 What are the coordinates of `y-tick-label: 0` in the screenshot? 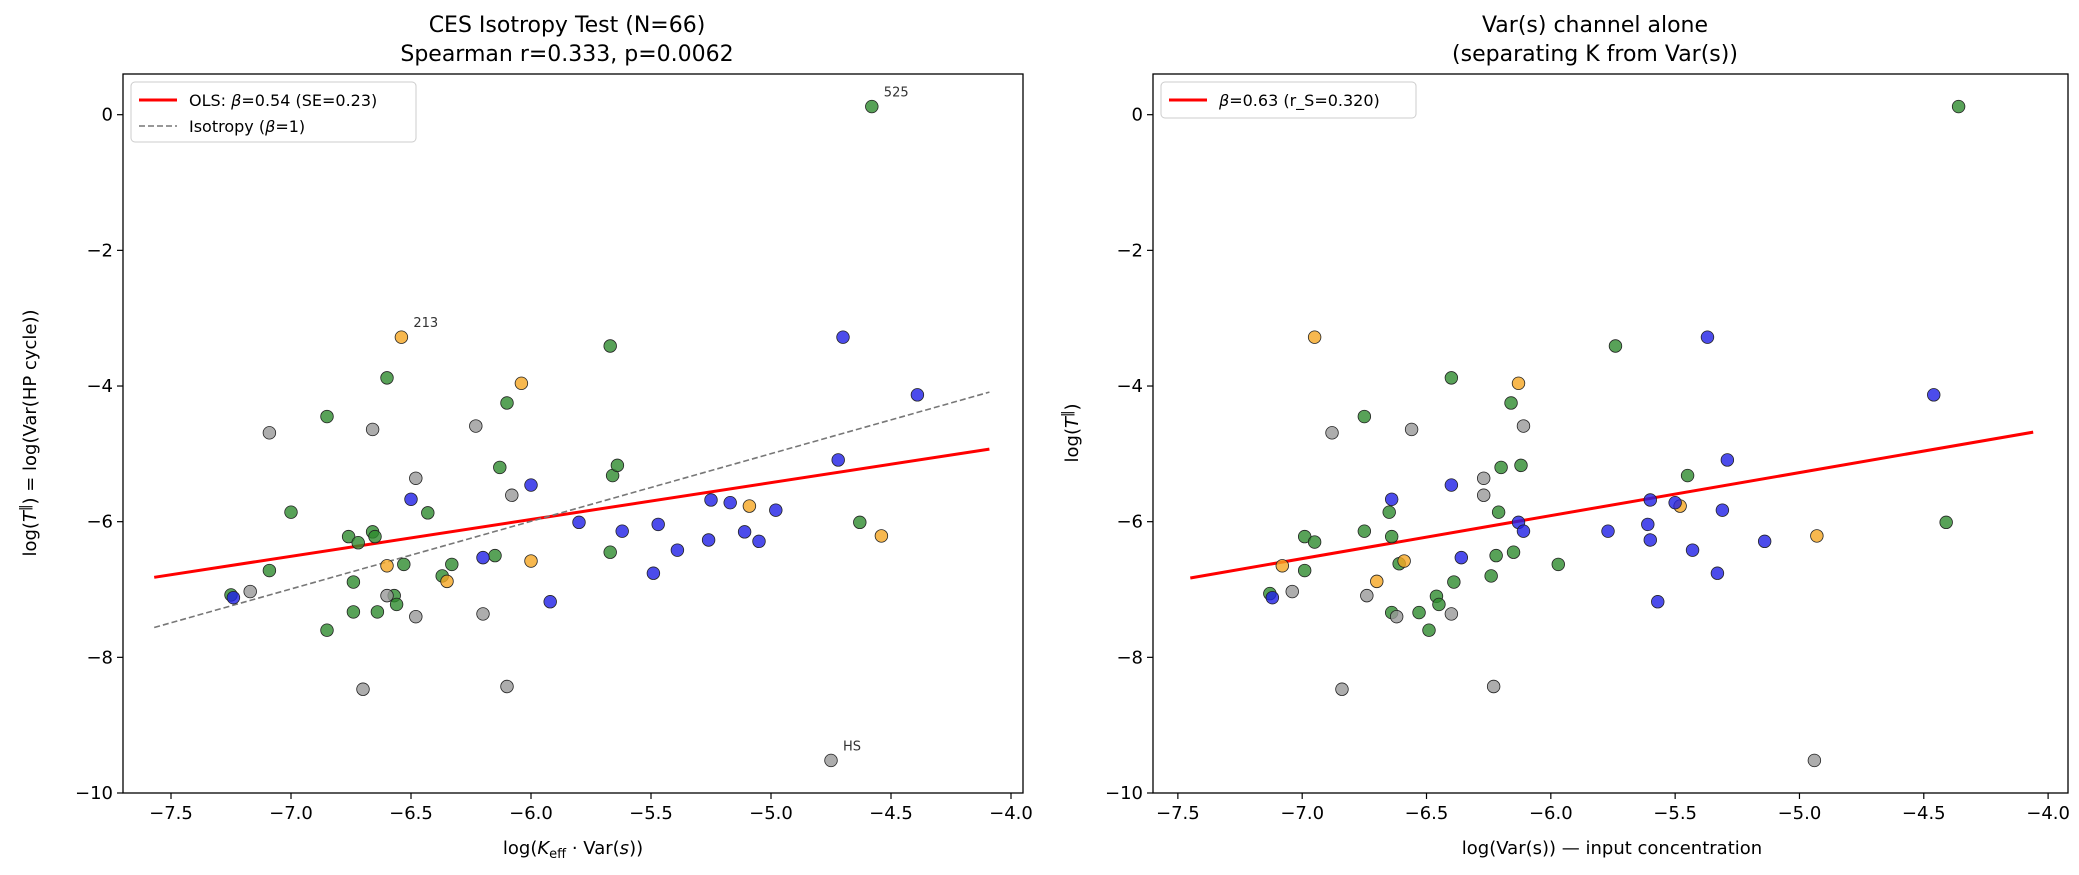 It's located at (107, 115).